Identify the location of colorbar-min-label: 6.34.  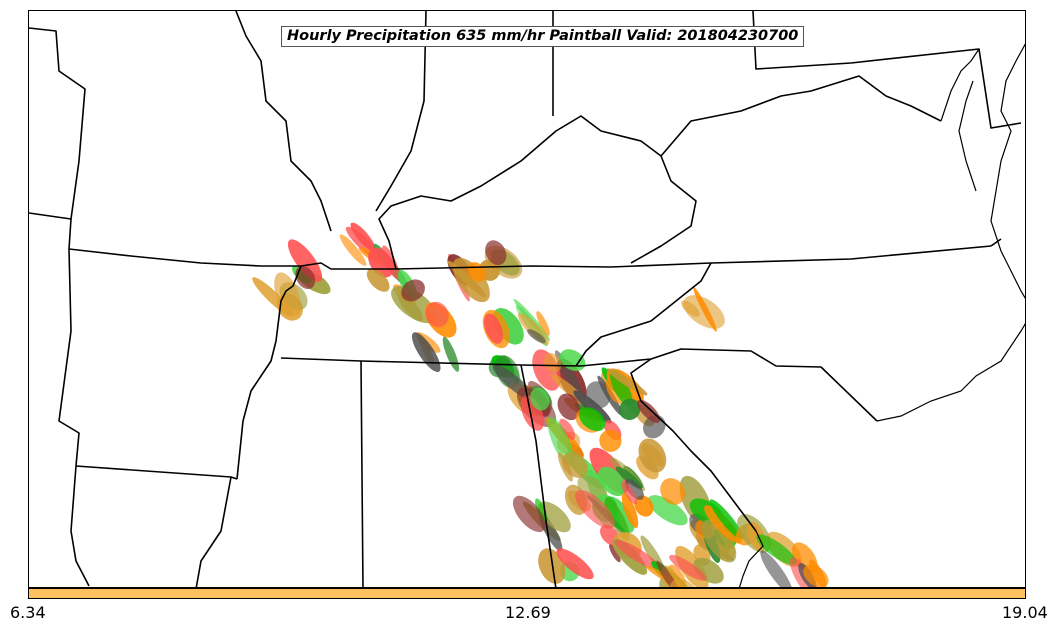
(28, 612).